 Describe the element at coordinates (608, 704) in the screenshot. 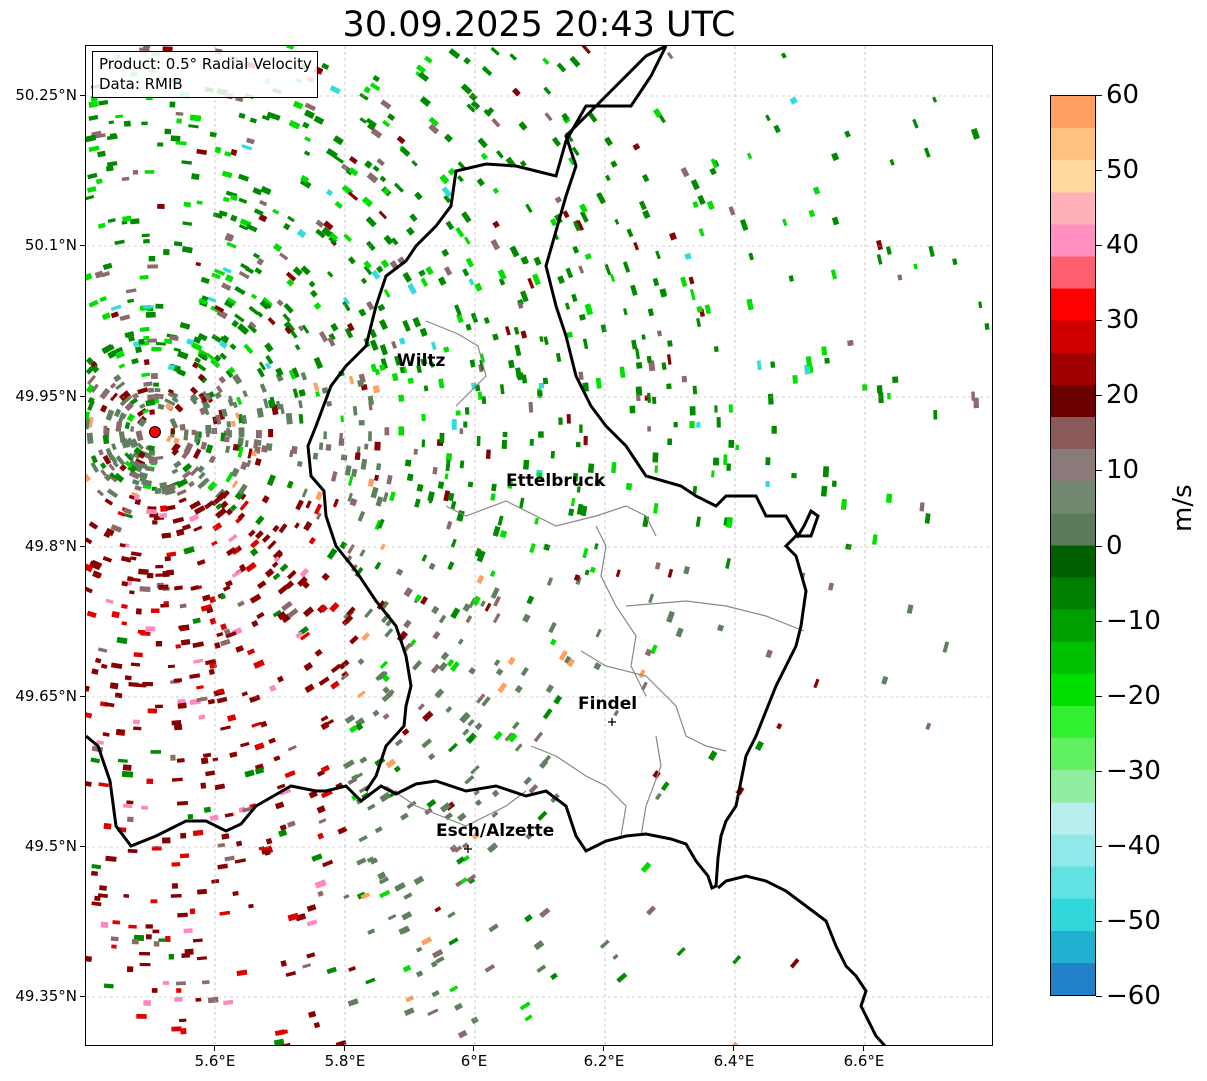

I see `city-label-findel: Findel` at that location.